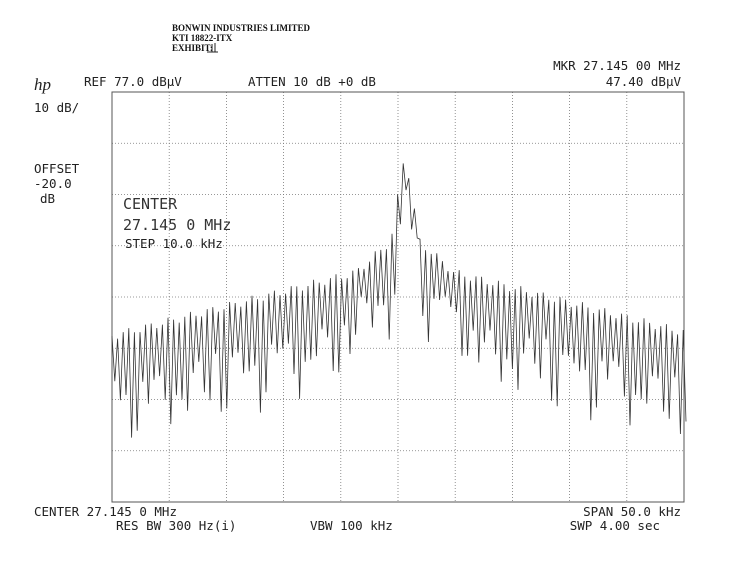 The image size is (733, 582). What do you see at coordinates (174, 243) in the screenshot?
I see `step: STEP 10.0 kHz` at bounding box center [174, 243].